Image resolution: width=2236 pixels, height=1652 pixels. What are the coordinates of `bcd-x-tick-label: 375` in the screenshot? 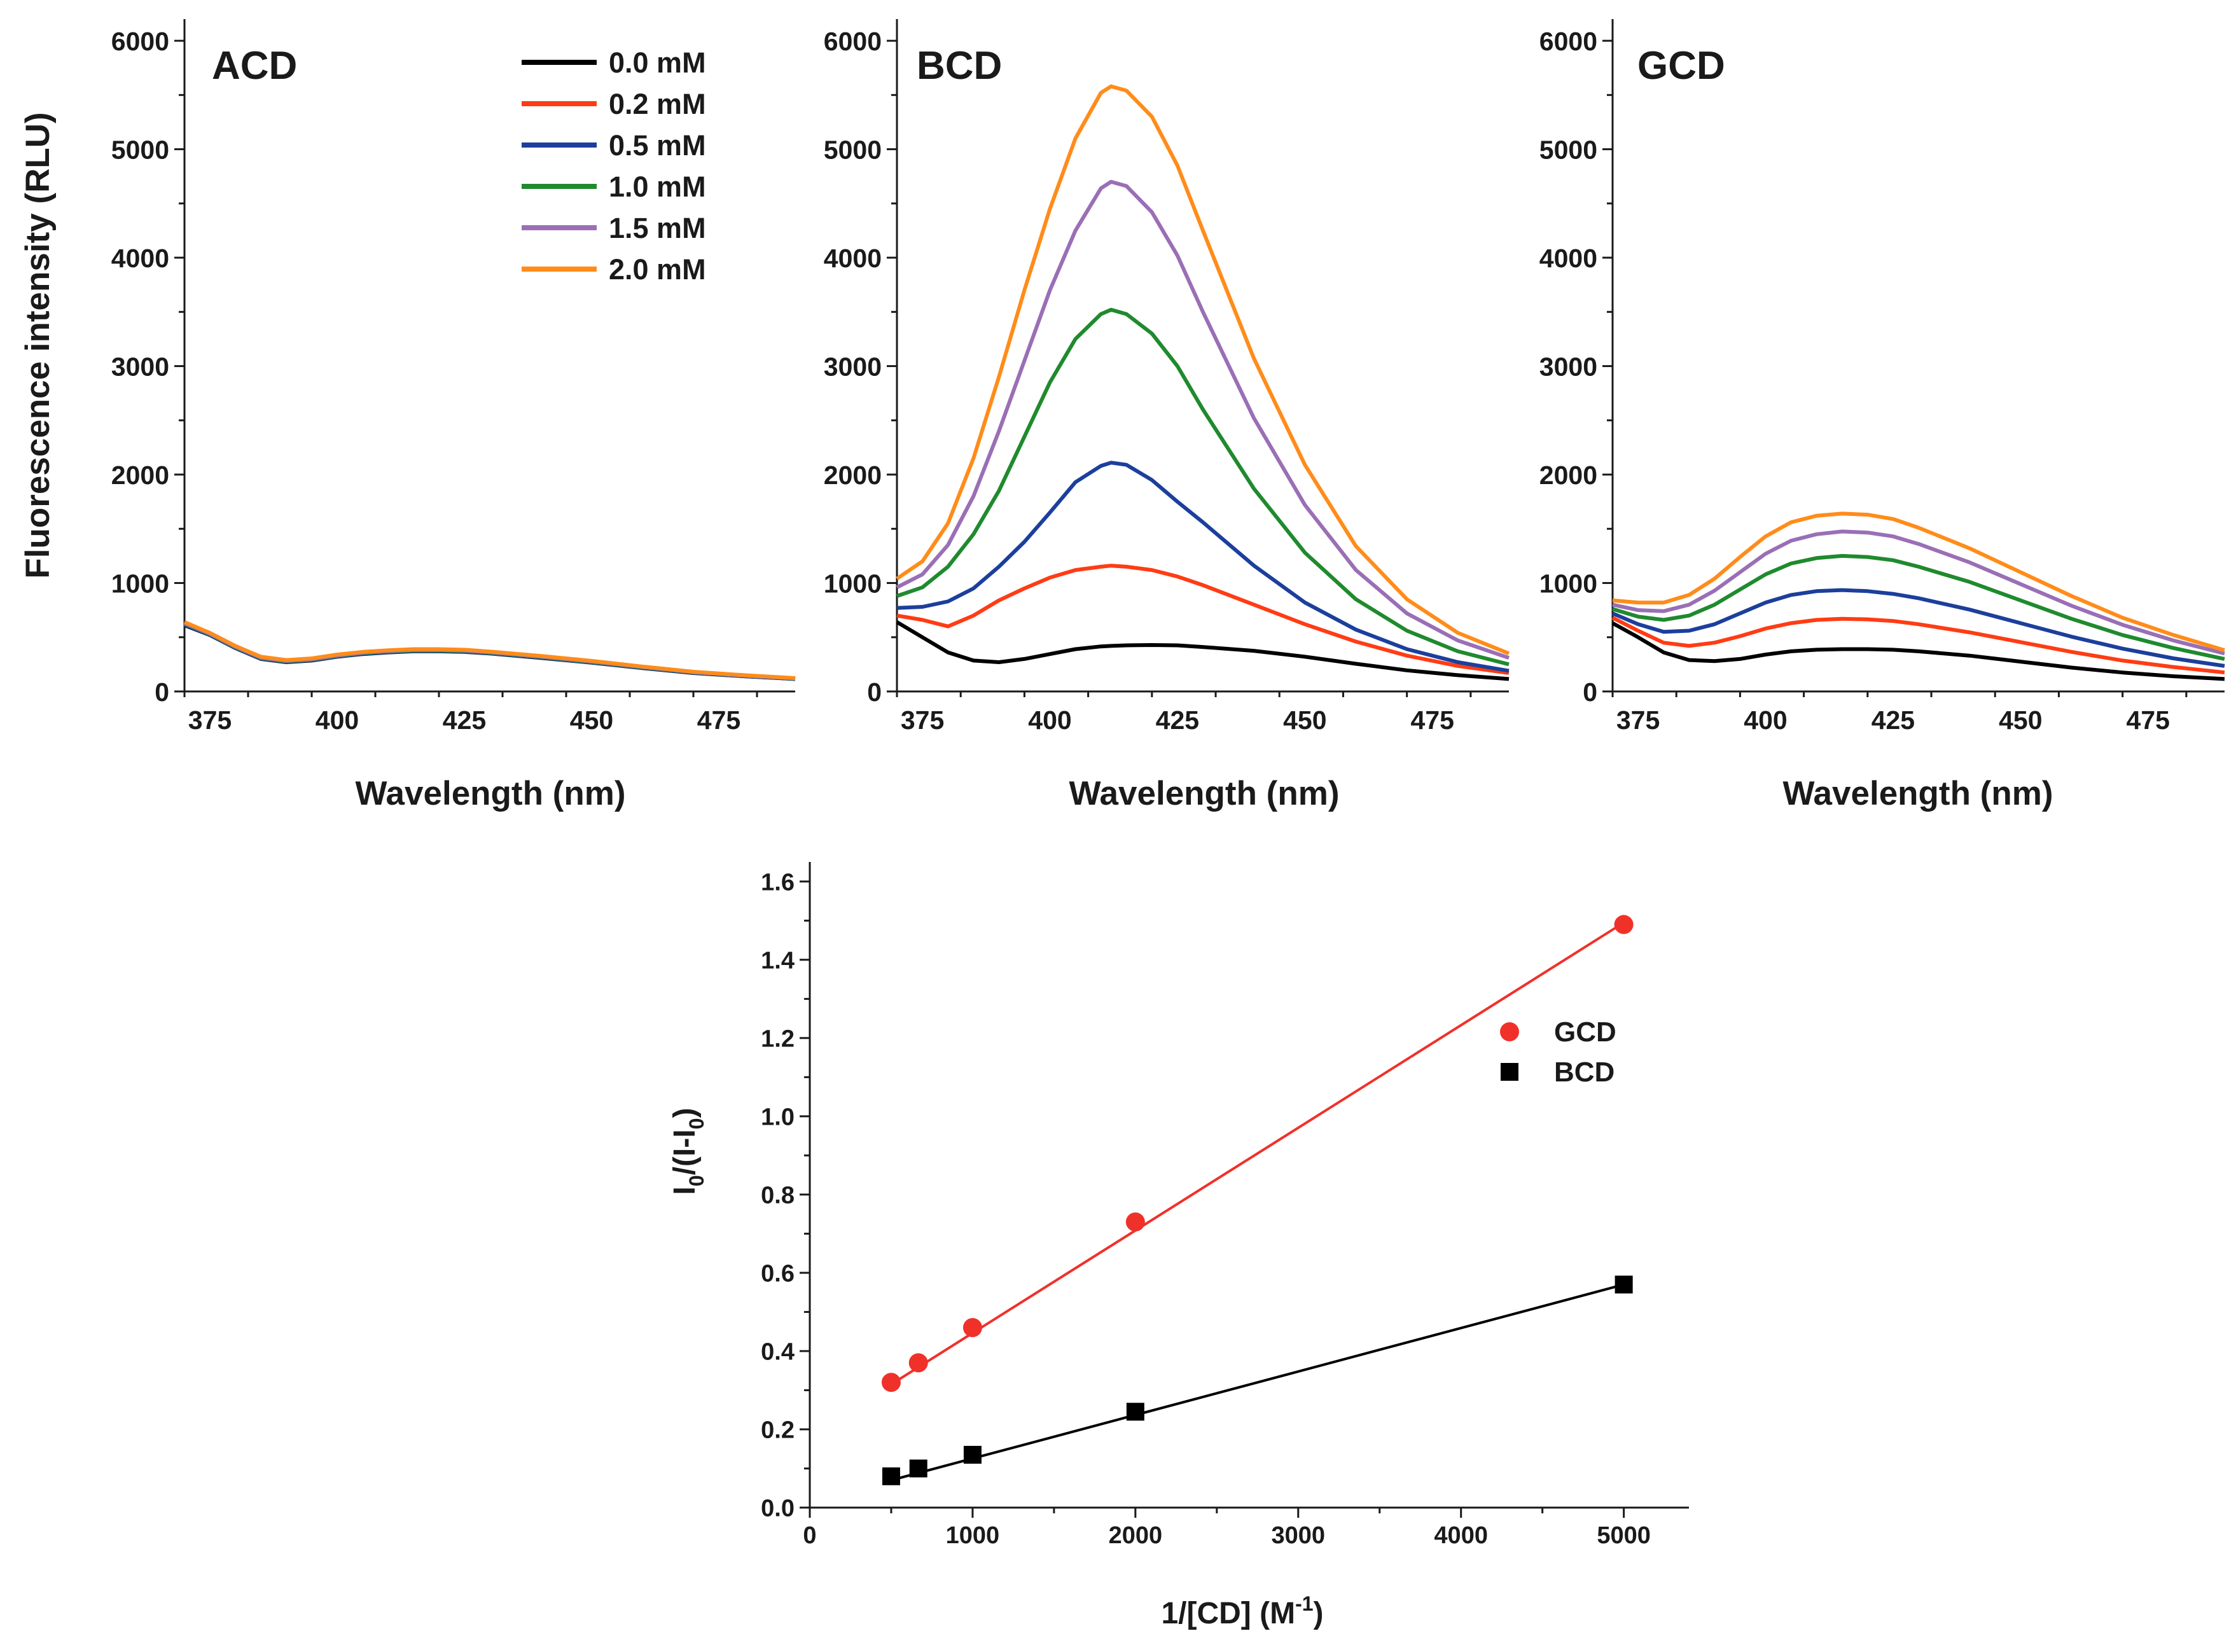 It's located at (923, 720).